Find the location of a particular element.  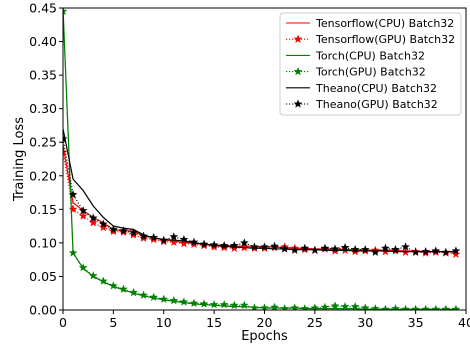

x-tick-label: 35 is located at coordinates (416, 322).